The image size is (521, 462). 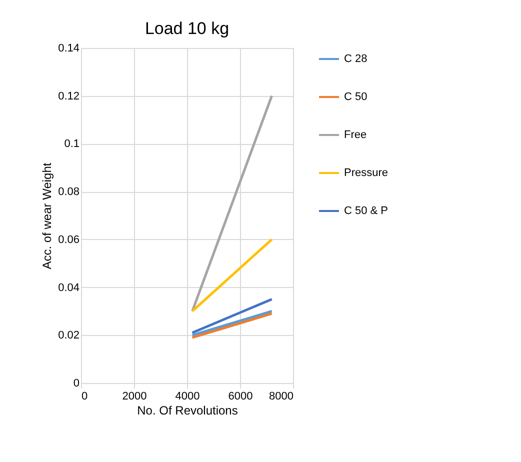 I want to click on y-tick-label: 0.08, so click(x=69, y=192).